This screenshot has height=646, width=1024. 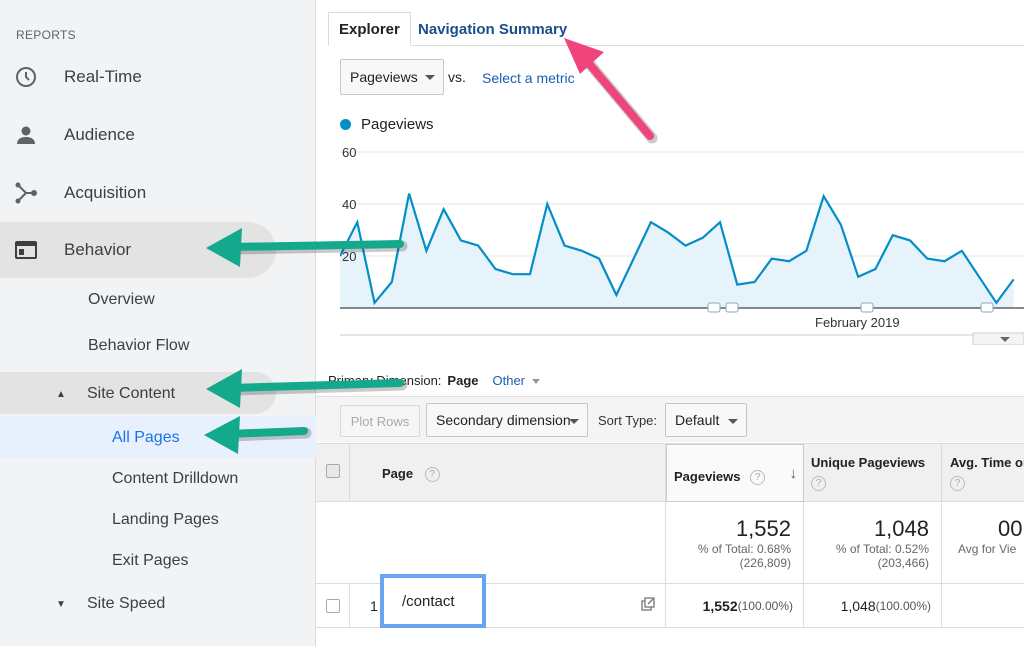 What do you see at coordinates (457, 77) in the screenshot?
I see `vs-label: vs.` at bounding box center [457, 77].